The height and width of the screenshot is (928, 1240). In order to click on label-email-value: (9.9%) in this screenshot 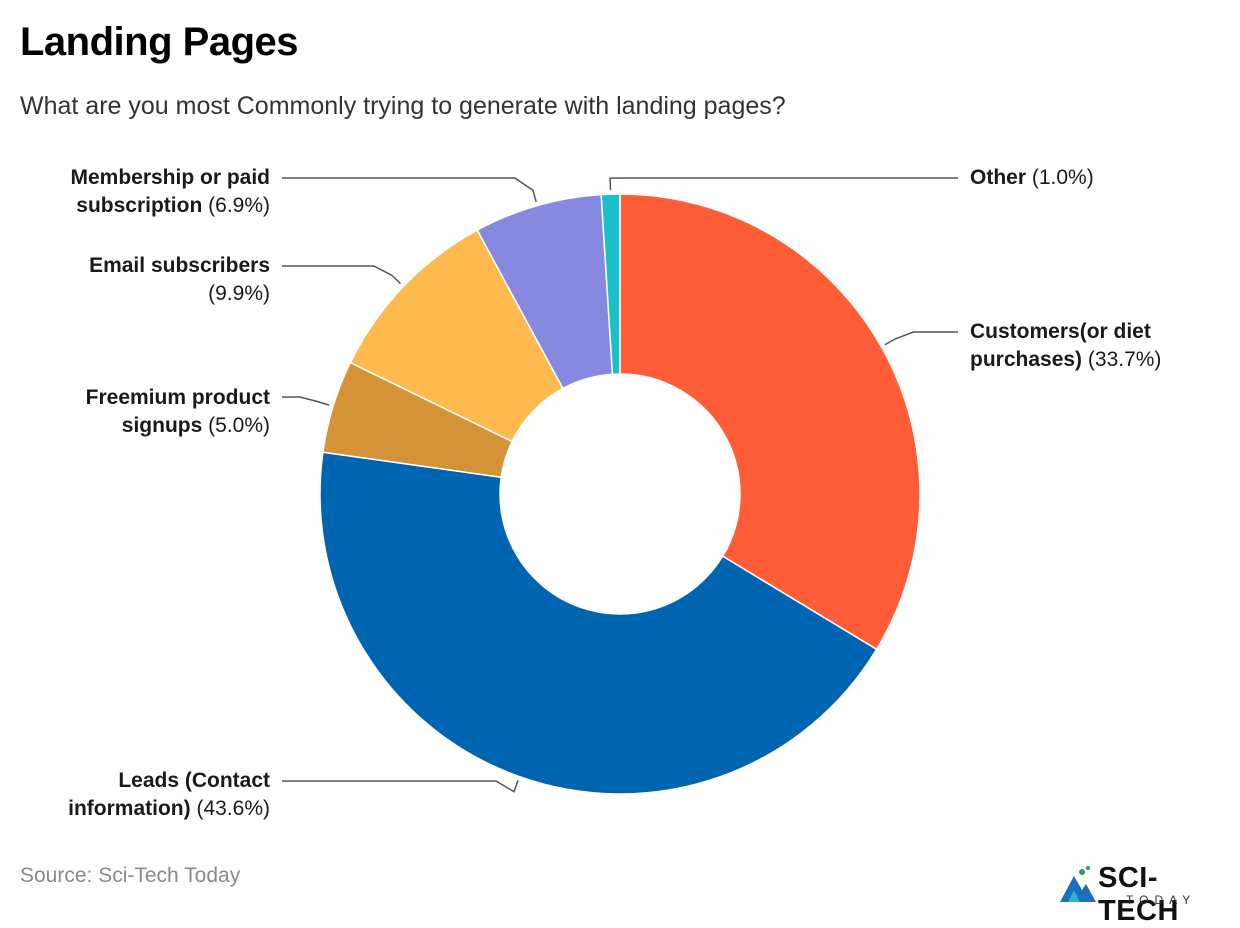, I will do `click(239, 293)`.